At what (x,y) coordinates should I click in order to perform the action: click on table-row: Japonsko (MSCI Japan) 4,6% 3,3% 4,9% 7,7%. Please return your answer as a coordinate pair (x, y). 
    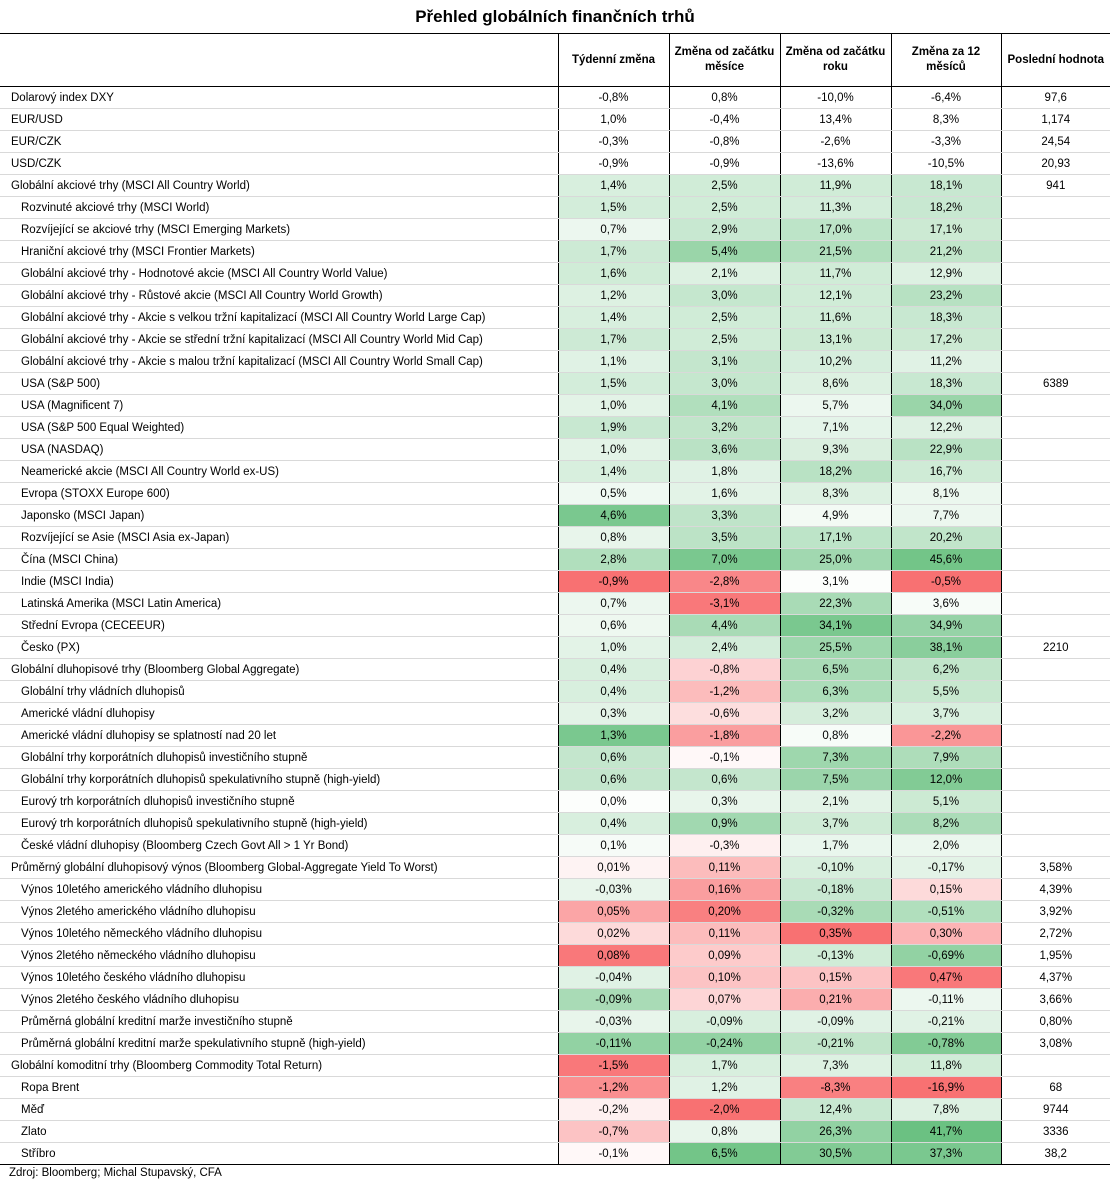
    Looking at the image, I should click on (555, 515).